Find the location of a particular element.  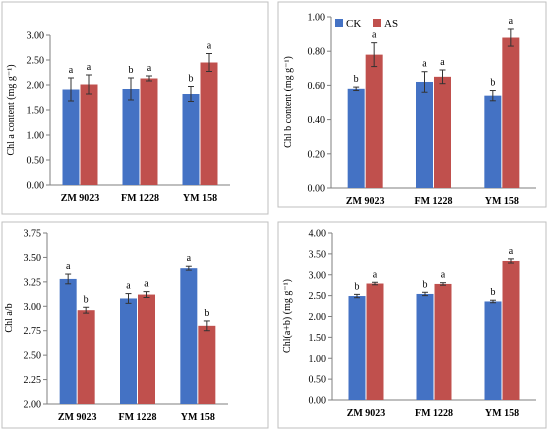

legend-label: AS is located at coordinates (391, 24).